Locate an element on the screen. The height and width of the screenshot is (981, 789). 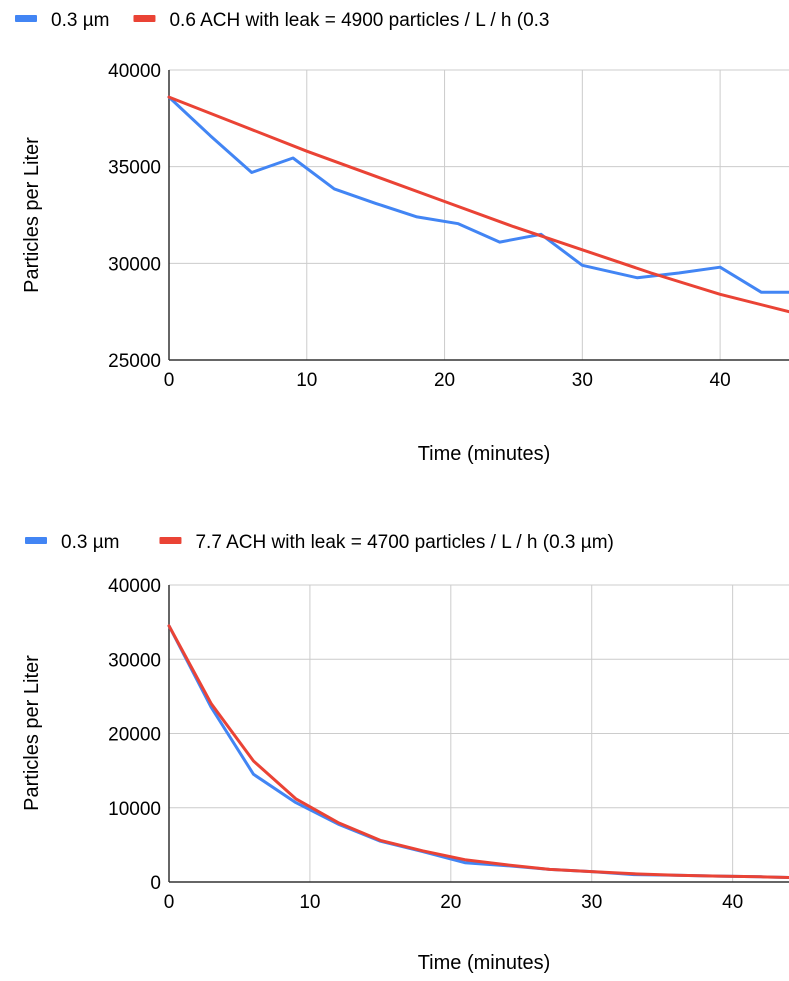
chart2-y-tick-label: 0 is located at coordinates (155, 883).